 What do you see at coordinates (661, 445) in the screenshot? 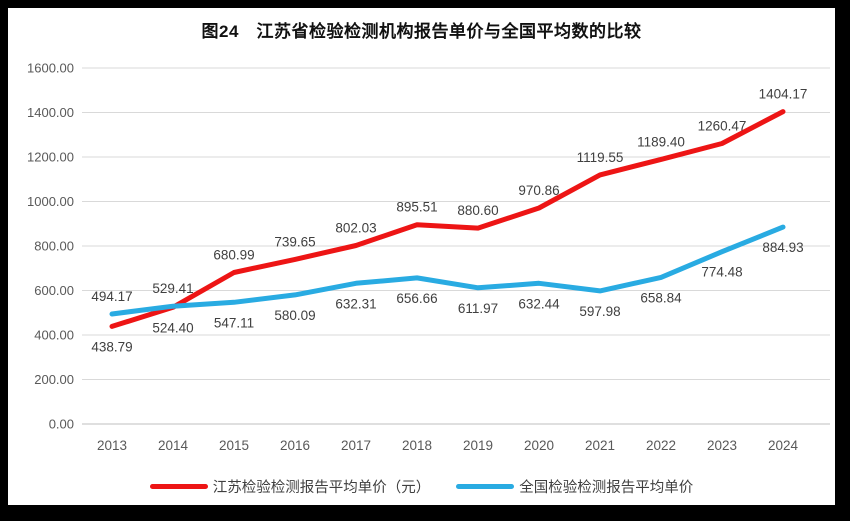
I see `svg-text: 2022` at bounding box center [661, 445].